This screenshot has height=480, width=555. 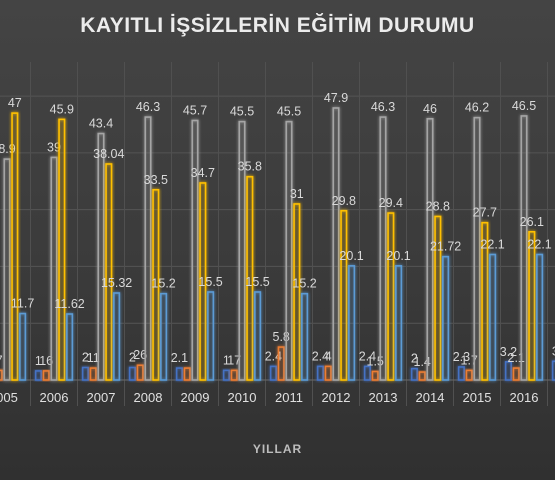 What do you see at coordinates (148, 397) in the screenshot?
I see `x-tick-label: 2008` at bounding box center [148, 397].